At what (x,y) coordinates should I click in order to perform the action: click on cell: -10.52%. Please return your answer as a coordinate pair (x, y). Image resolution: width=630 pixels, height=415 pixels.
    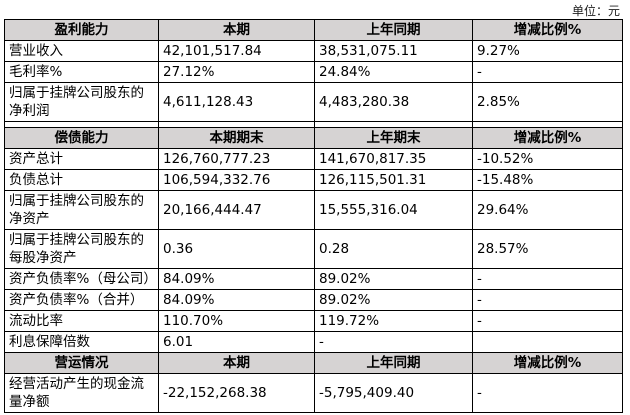
    Looking at the image, I should click on (547, 159).